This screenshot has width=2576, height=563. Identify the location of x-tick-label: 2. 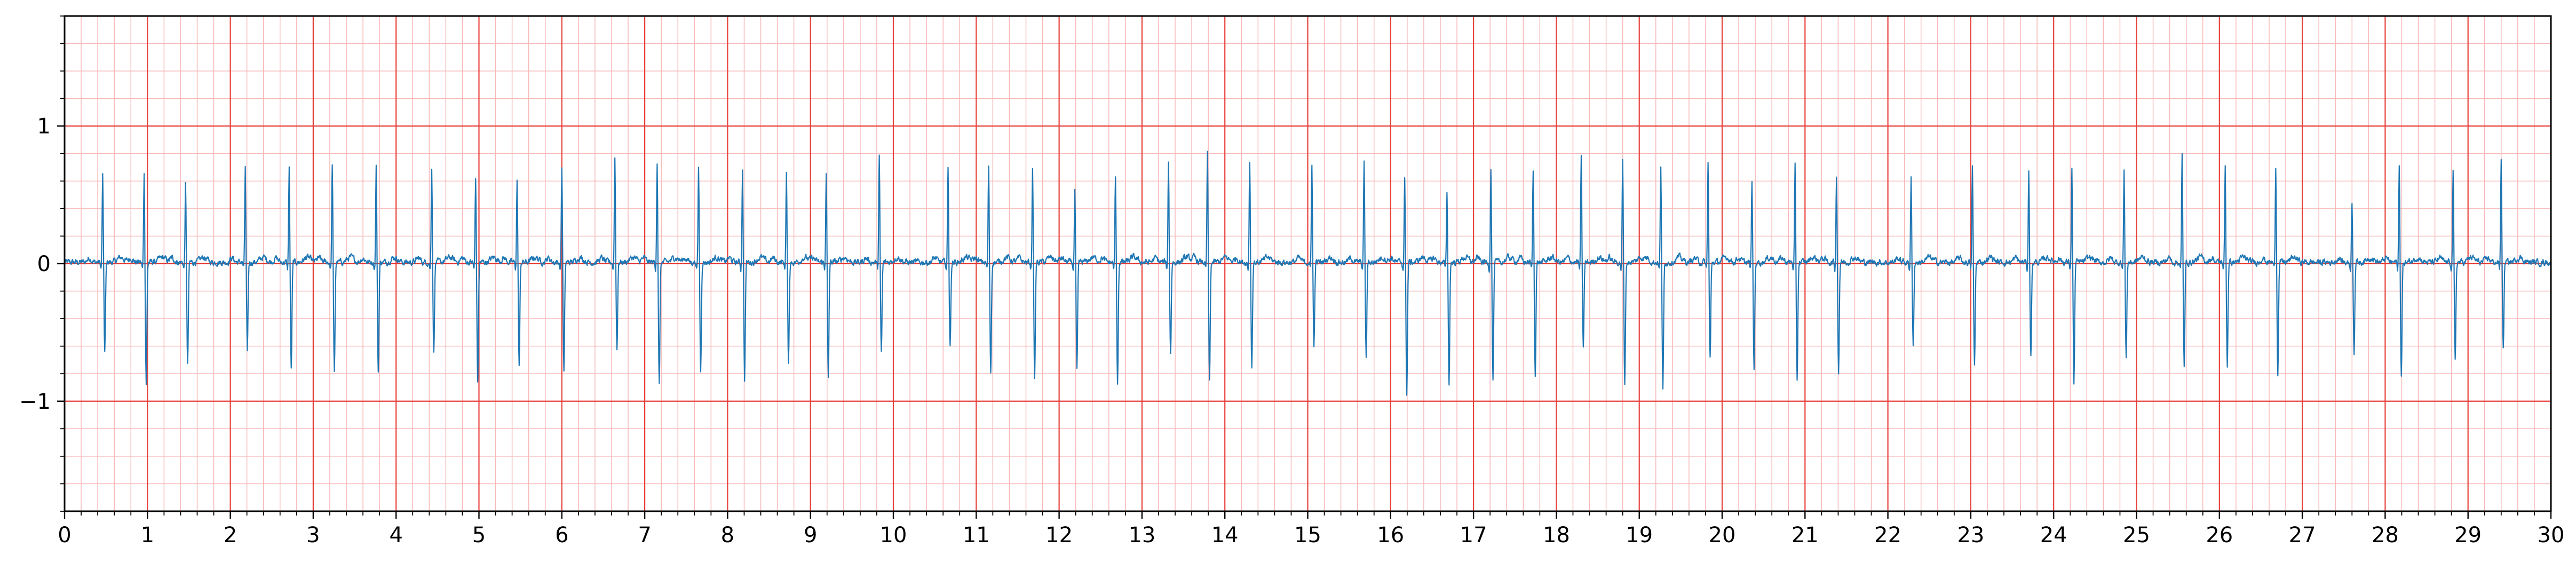
(230, 535).